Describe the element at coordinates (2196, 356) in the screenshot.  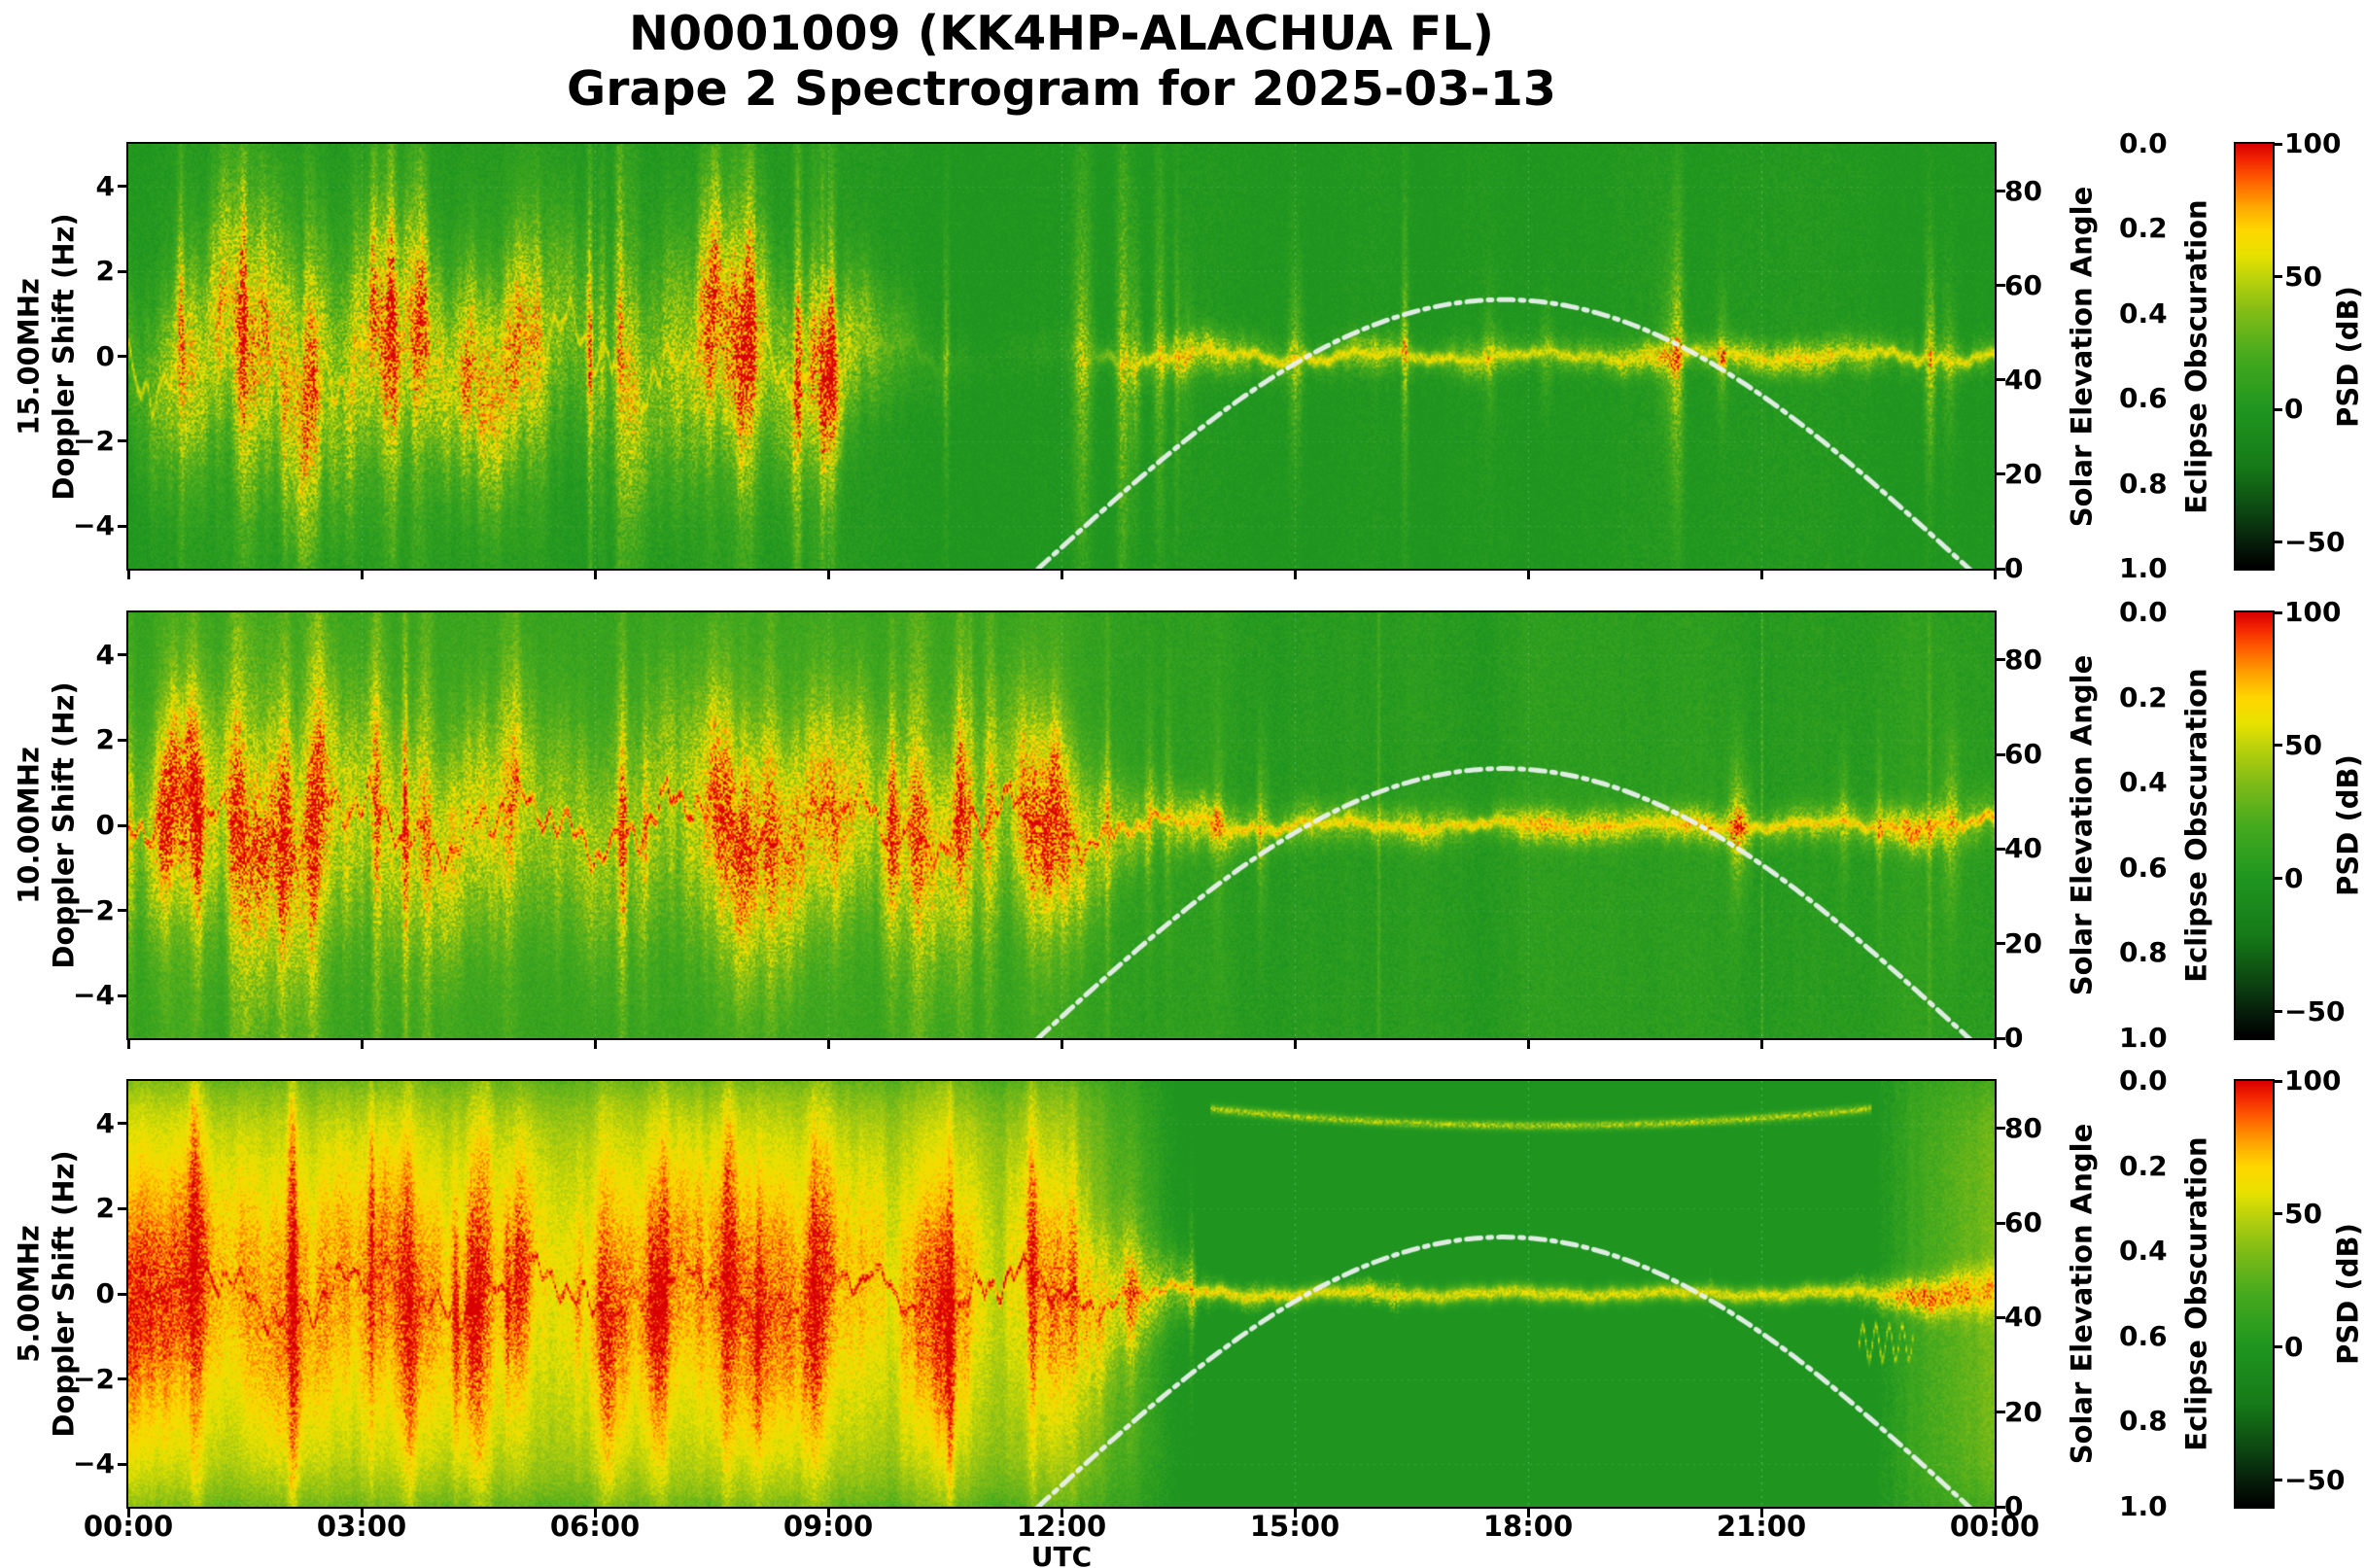
I see `eclipse-axis-label-15mhz: Eclipse Obscuration` at that location.